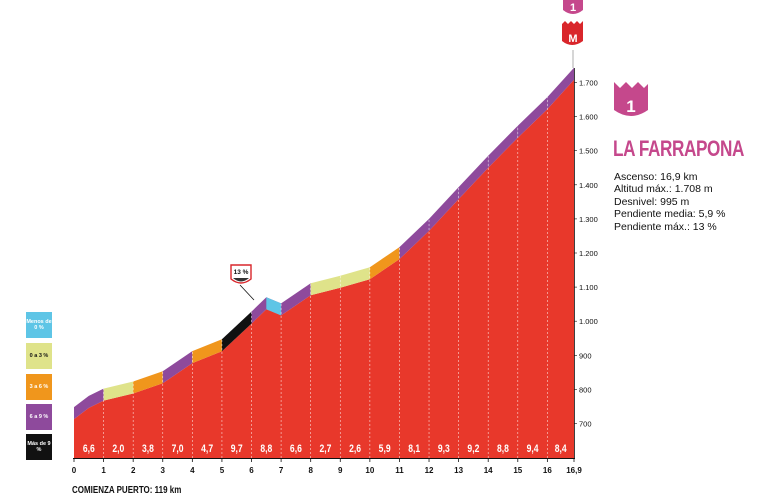 This screenshot has width=783, height=503. Describe the element at coordinates (385, 449) in the screenshot. I see `gradient-label-10: 5,9` at that location.